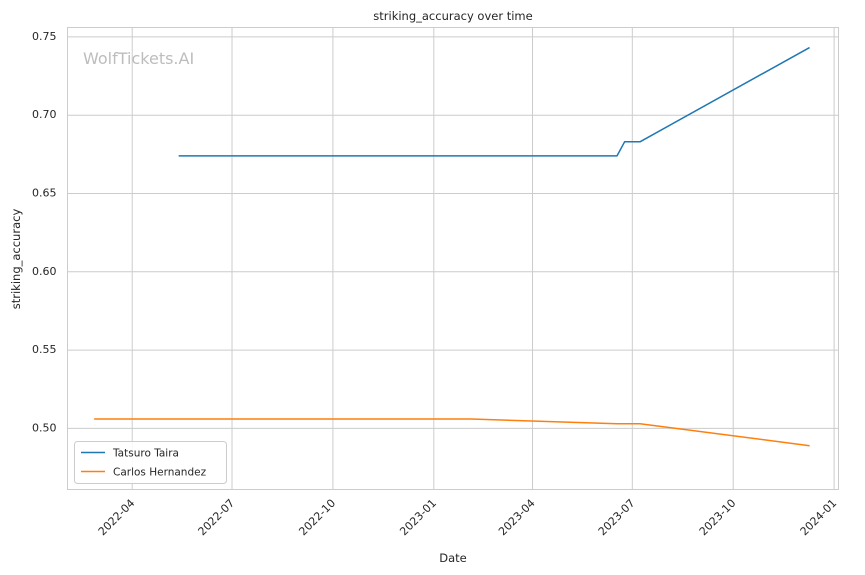 The width and height of the screenshot is (865, 575). Describe the element at coordinates (117, 518) in the screenshot. I see `x-tick-label: 2022-04` at that location.